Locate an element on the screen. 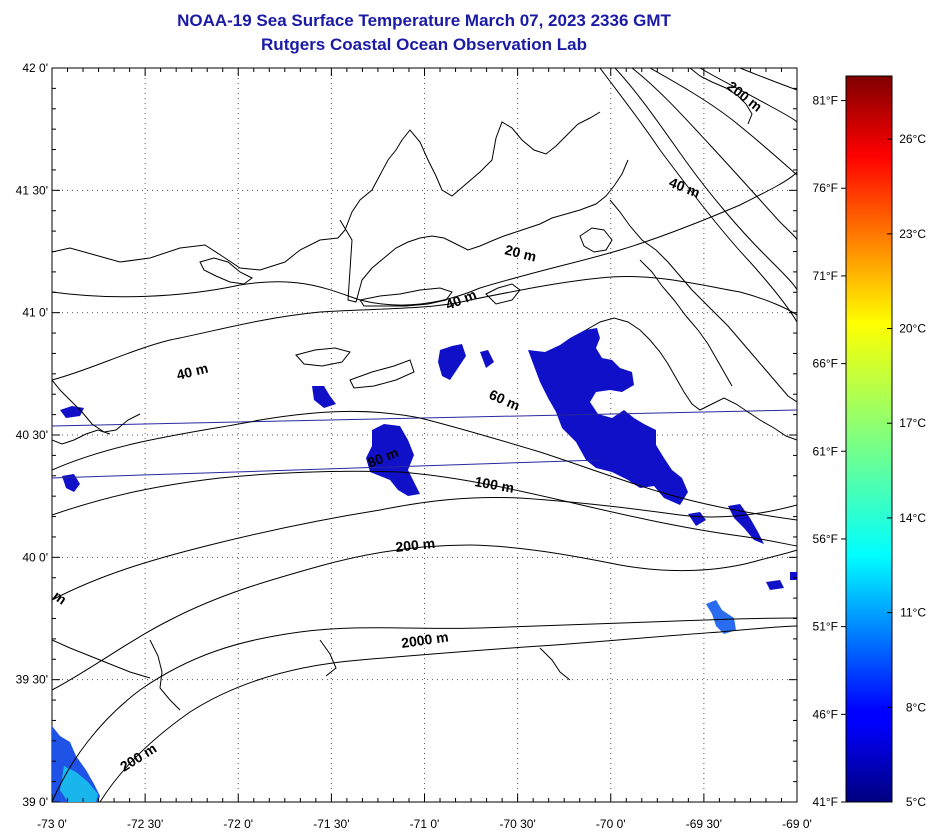  colorbar-f-label: 41°F is located at coordinates (825, 802).